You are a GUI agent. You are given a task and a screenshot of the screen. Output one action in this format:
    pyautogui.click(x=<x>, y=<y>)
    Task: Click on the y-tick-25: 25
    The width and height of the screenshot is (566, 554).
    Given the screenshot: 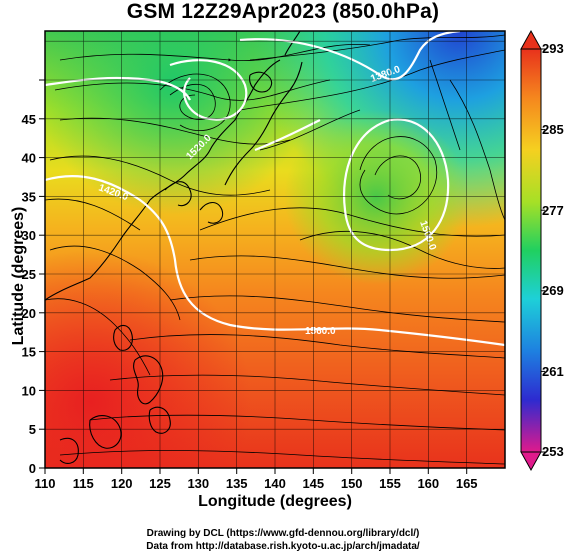 What is the action you would take?
    pyautogui.click(x=29, y=274)
    